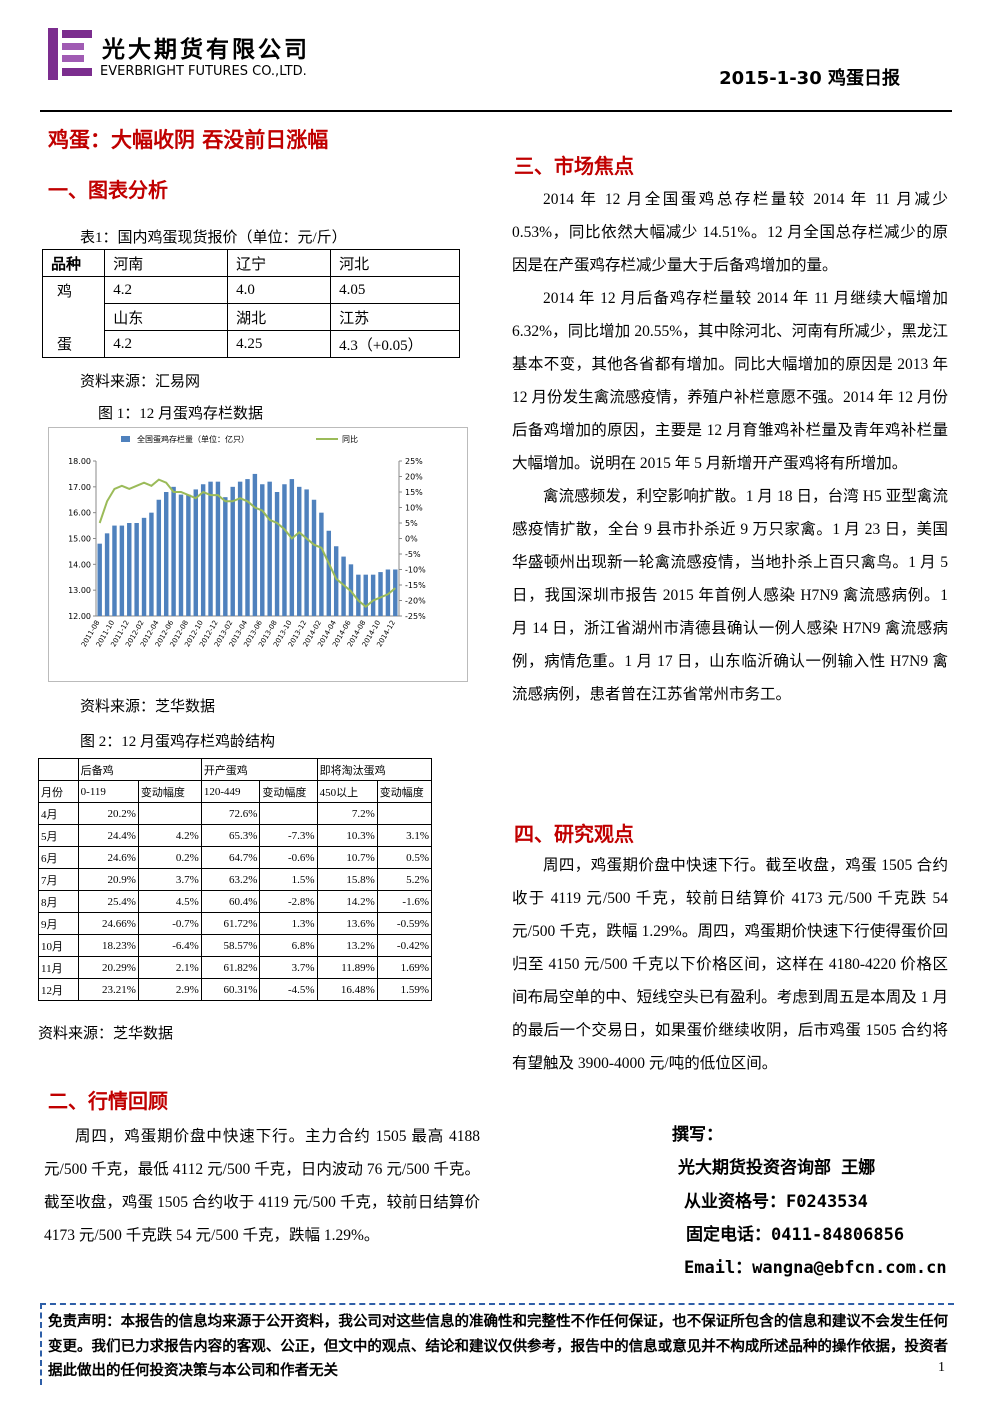 Image resolution: width=992 pixels, height=1403 pixels. I want to click on y2-tick-label: 20%, so click(414, 477).